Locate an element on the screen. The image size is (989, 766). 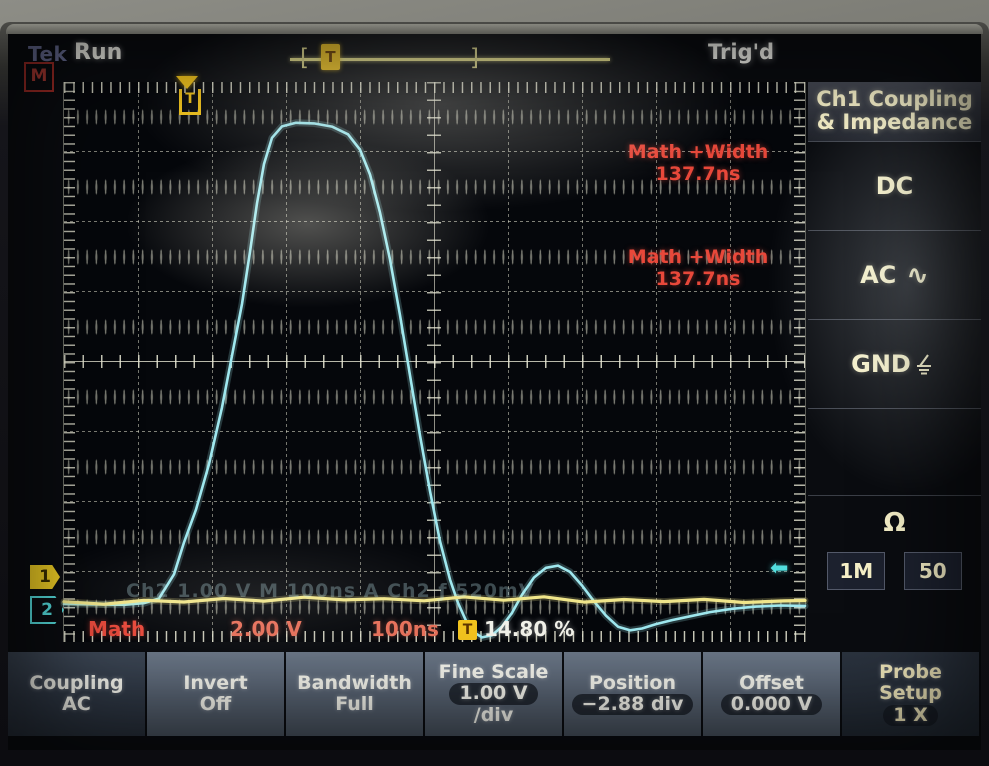
bottom-menu-coupling: Coupling AC is located at coordinates (76, 694).